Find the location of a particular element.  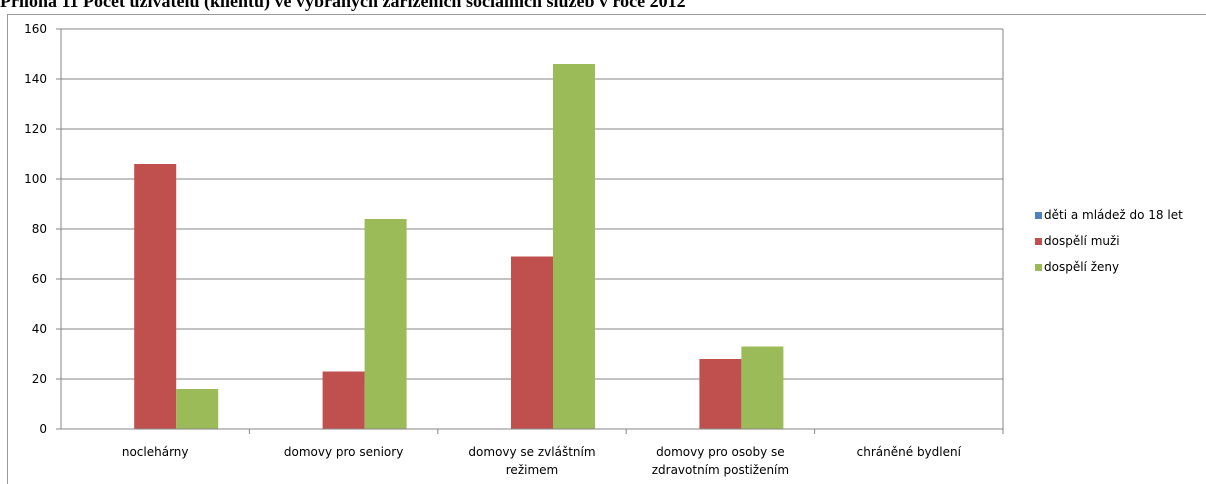

x-category-label: zdravotním postižením is located at coordinates (720, 470).